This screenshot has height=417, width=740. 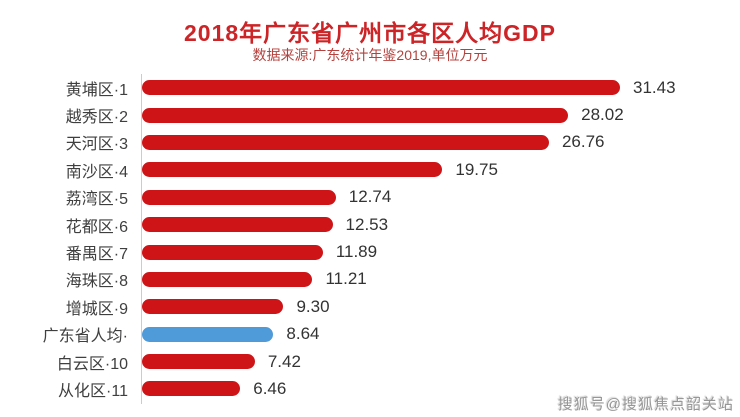 I want to click on value-label: 11.21, so click(x=346, y=279).